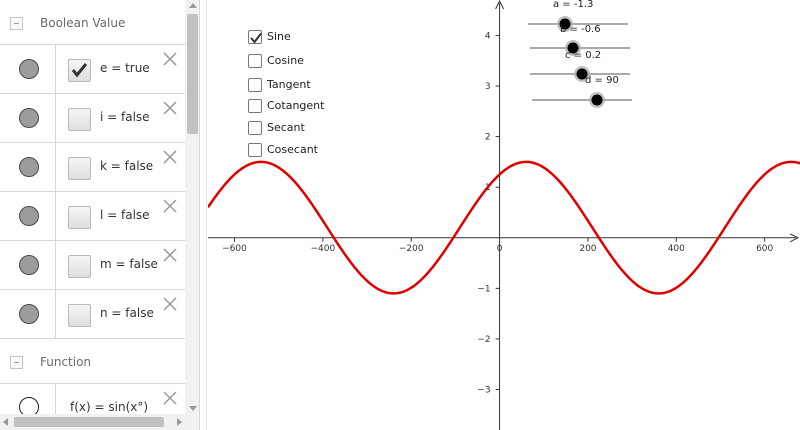 The height and width of the screenshot is (430, 800). Describe the element at coordinates (192, 207) in the screenshot. I see `vertical-scrollbar` at that location.